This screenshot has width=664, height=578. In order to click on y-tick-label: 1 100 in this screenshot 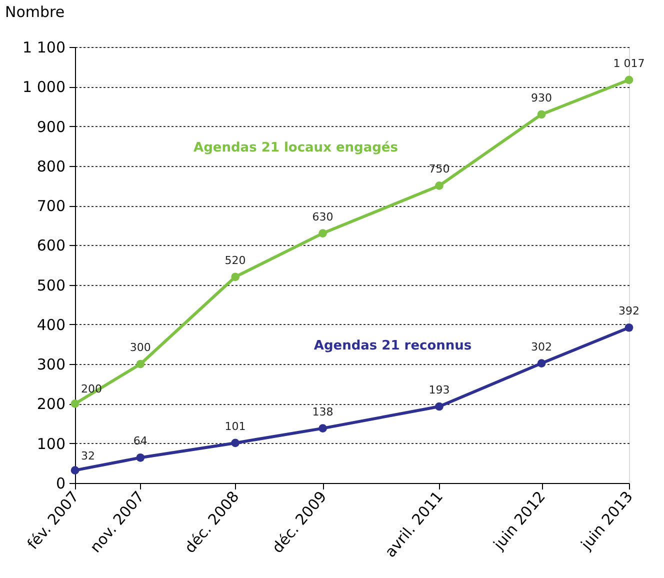, I will do `click(44, 47)`.